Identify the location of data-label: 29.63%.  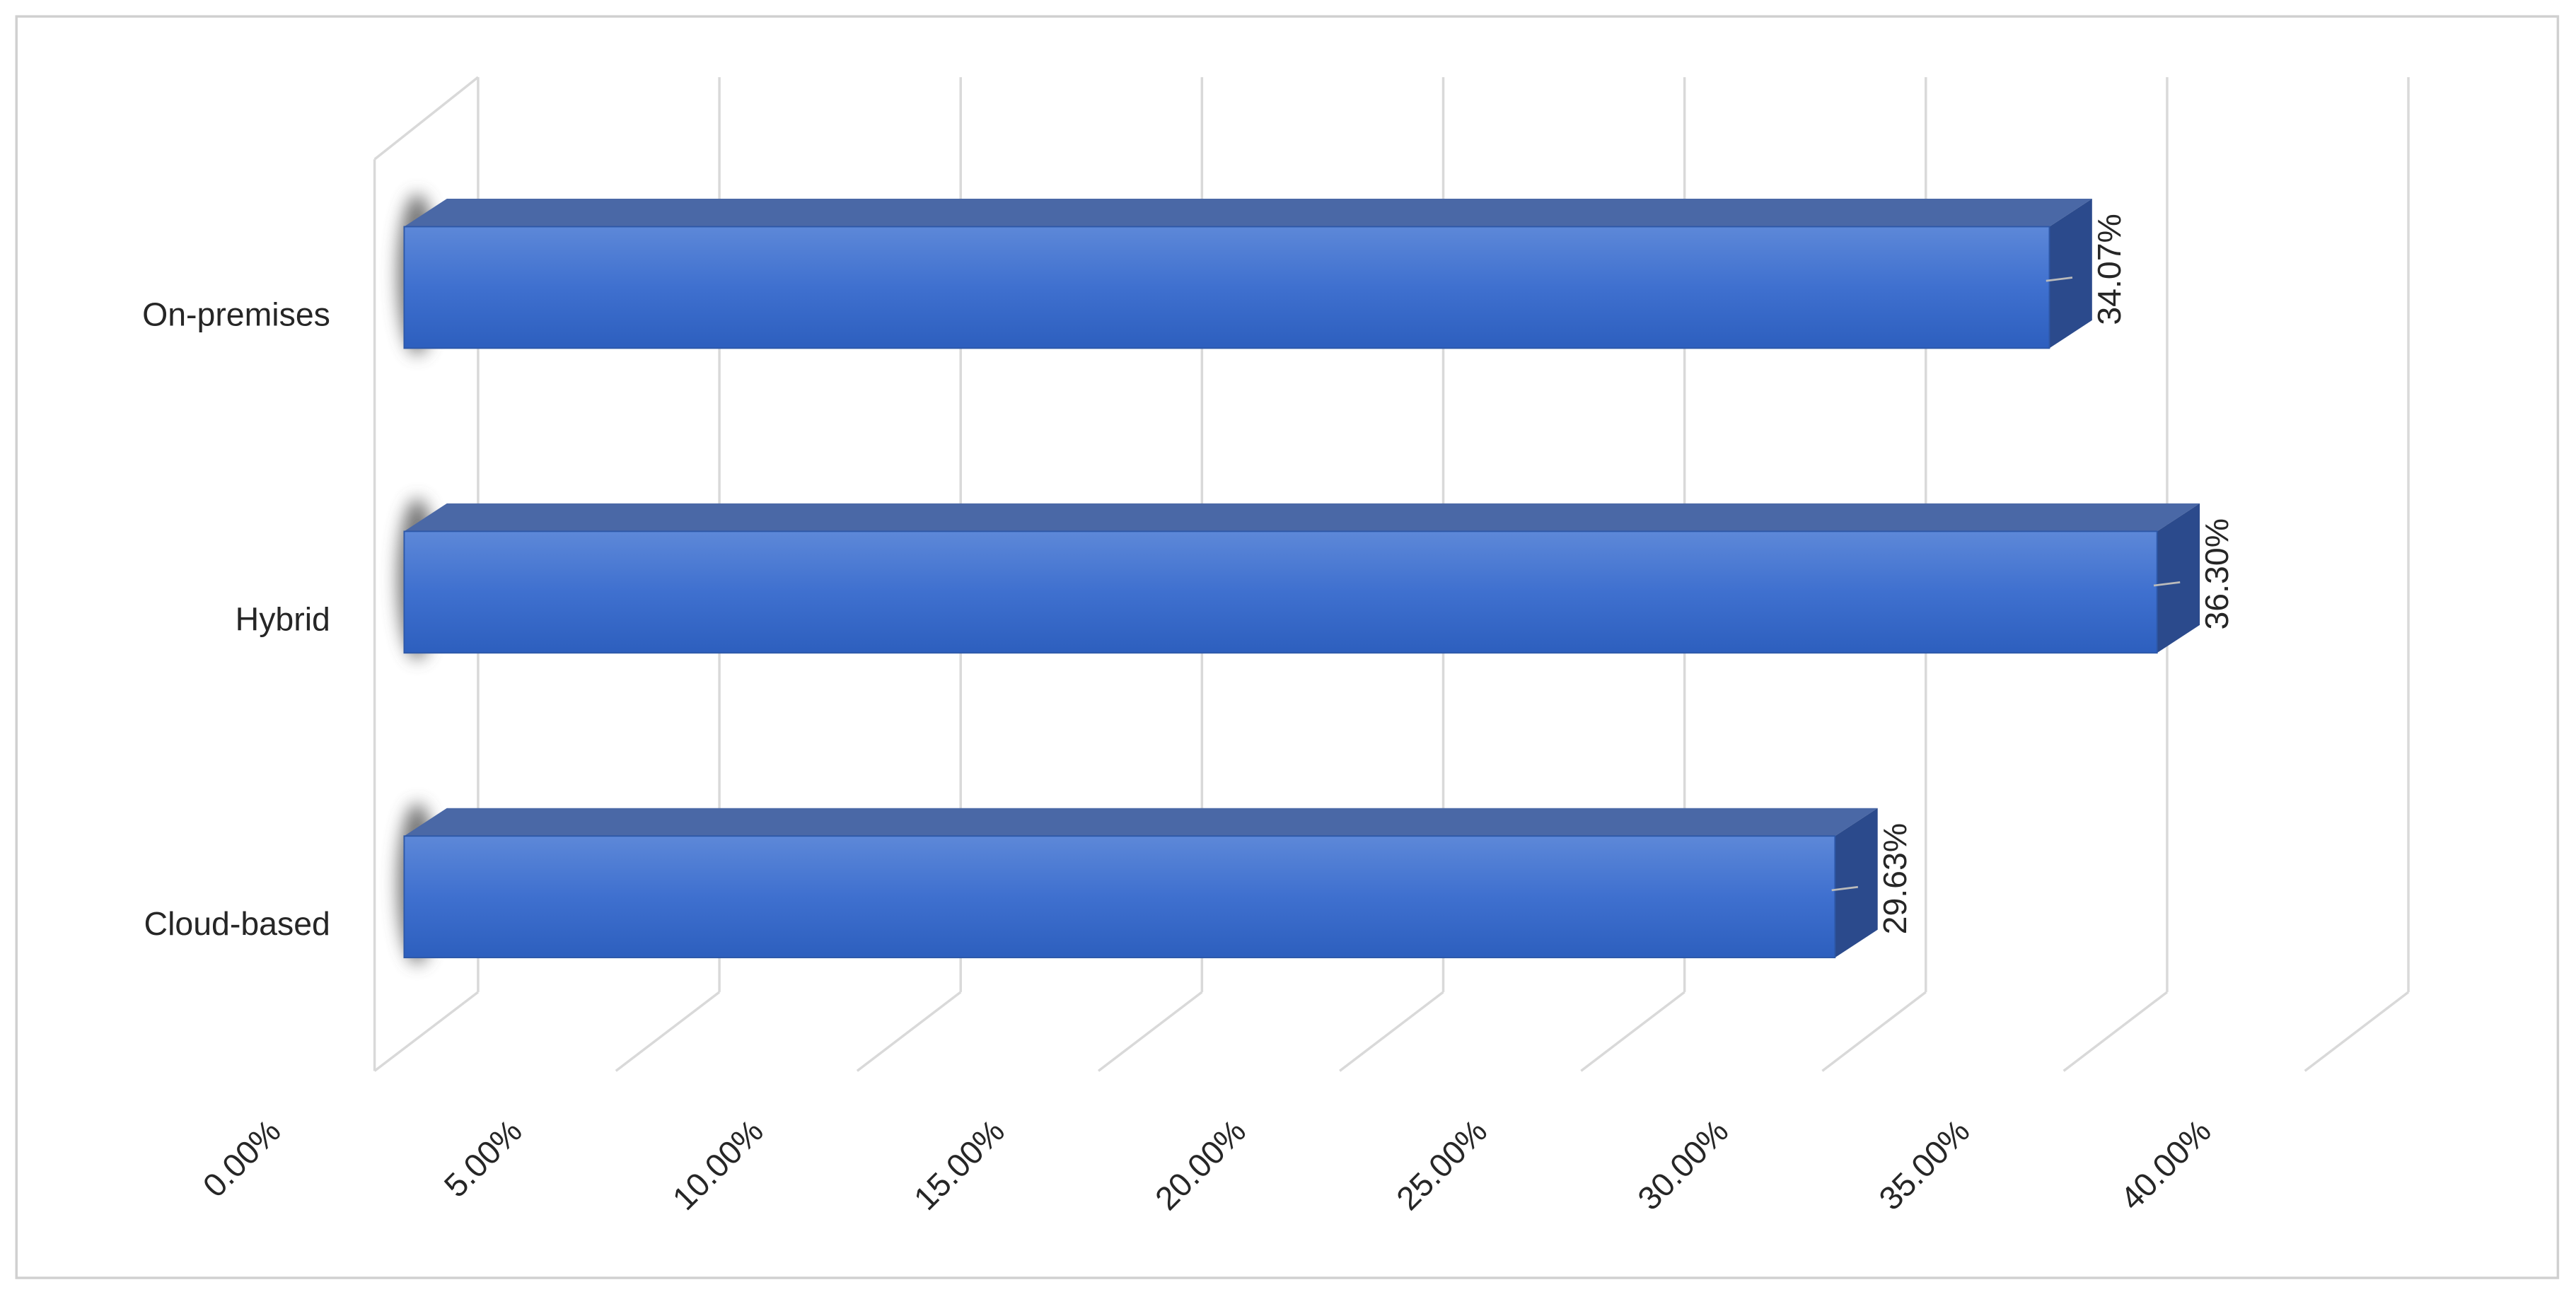
(1895, 878).